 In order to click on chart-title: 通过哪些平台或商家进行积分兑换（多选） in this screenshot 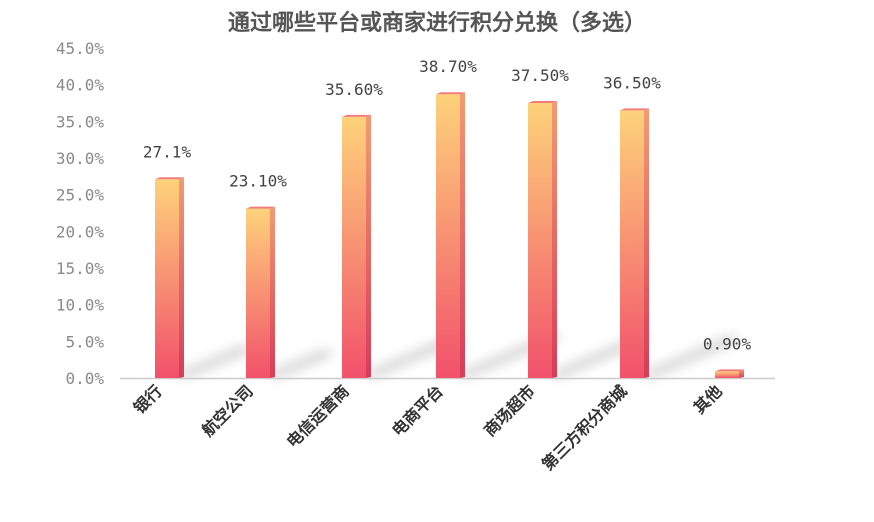, I will do `click(437, 23)`.